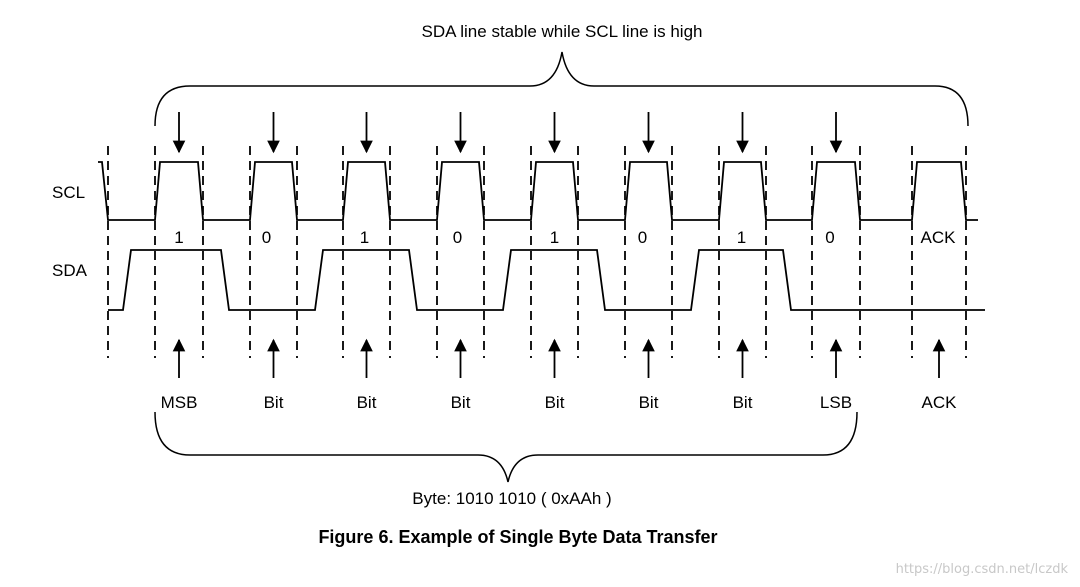 This screenshot has width=1080, height=587. Describe the element at coordinates (561, 89) in the screenshot. I see `top-brace` at that location.